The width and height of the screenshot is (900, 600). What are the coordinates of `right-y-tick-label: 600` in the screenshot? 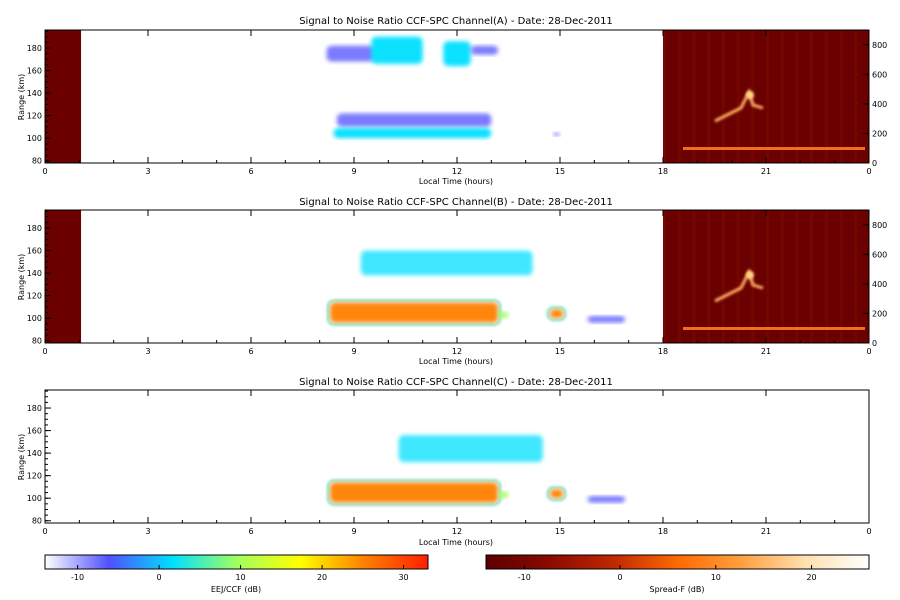 It's located at (879, 254).